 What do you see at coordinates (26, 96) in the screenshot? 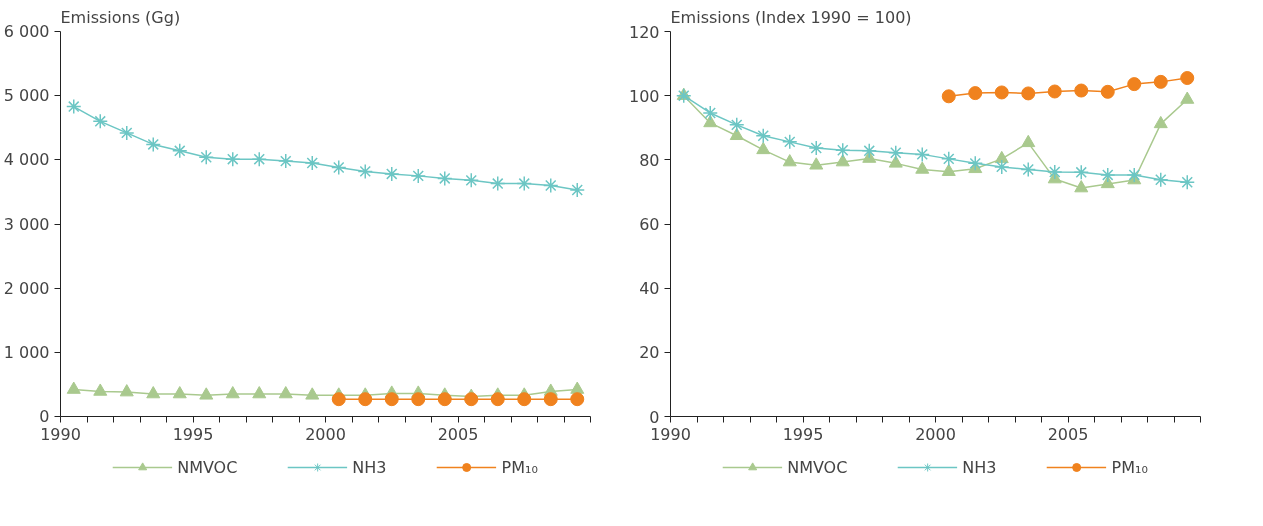
I see `y-tick-label: 5 000` at bounding box center [26, 96].